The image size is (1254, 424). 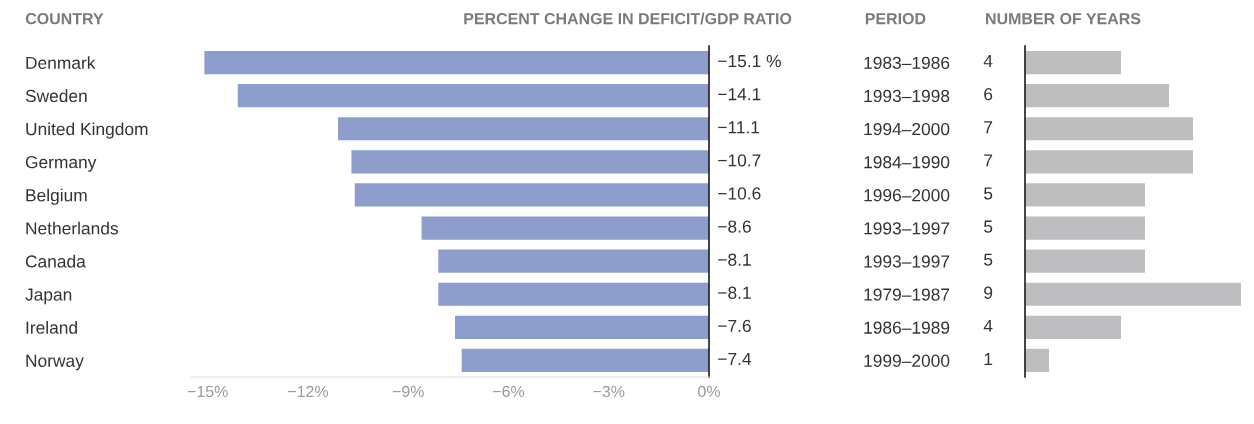 What do you see at coordinates (739, 127) in the screenshot?
I see `data-label: −11.1` at bounding box center [739, 127].